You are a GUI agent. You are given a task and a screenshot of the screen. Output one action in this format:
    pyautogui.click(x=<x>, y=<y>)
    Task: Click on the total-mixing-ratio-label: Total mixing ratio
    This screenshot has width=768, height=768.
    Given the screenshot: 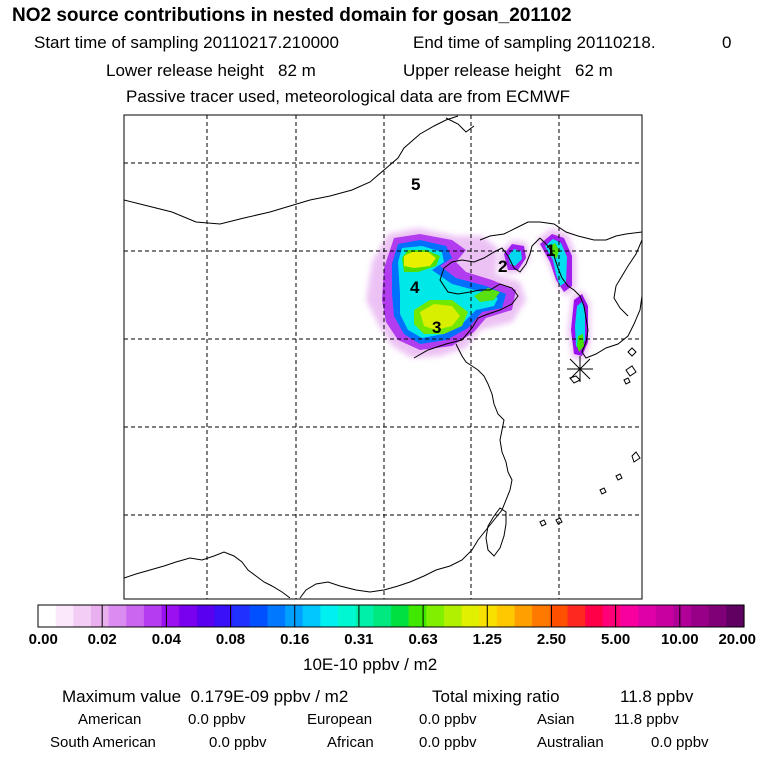 What is the action you would take?
    pyautogui.click(x=496, y=696)
    